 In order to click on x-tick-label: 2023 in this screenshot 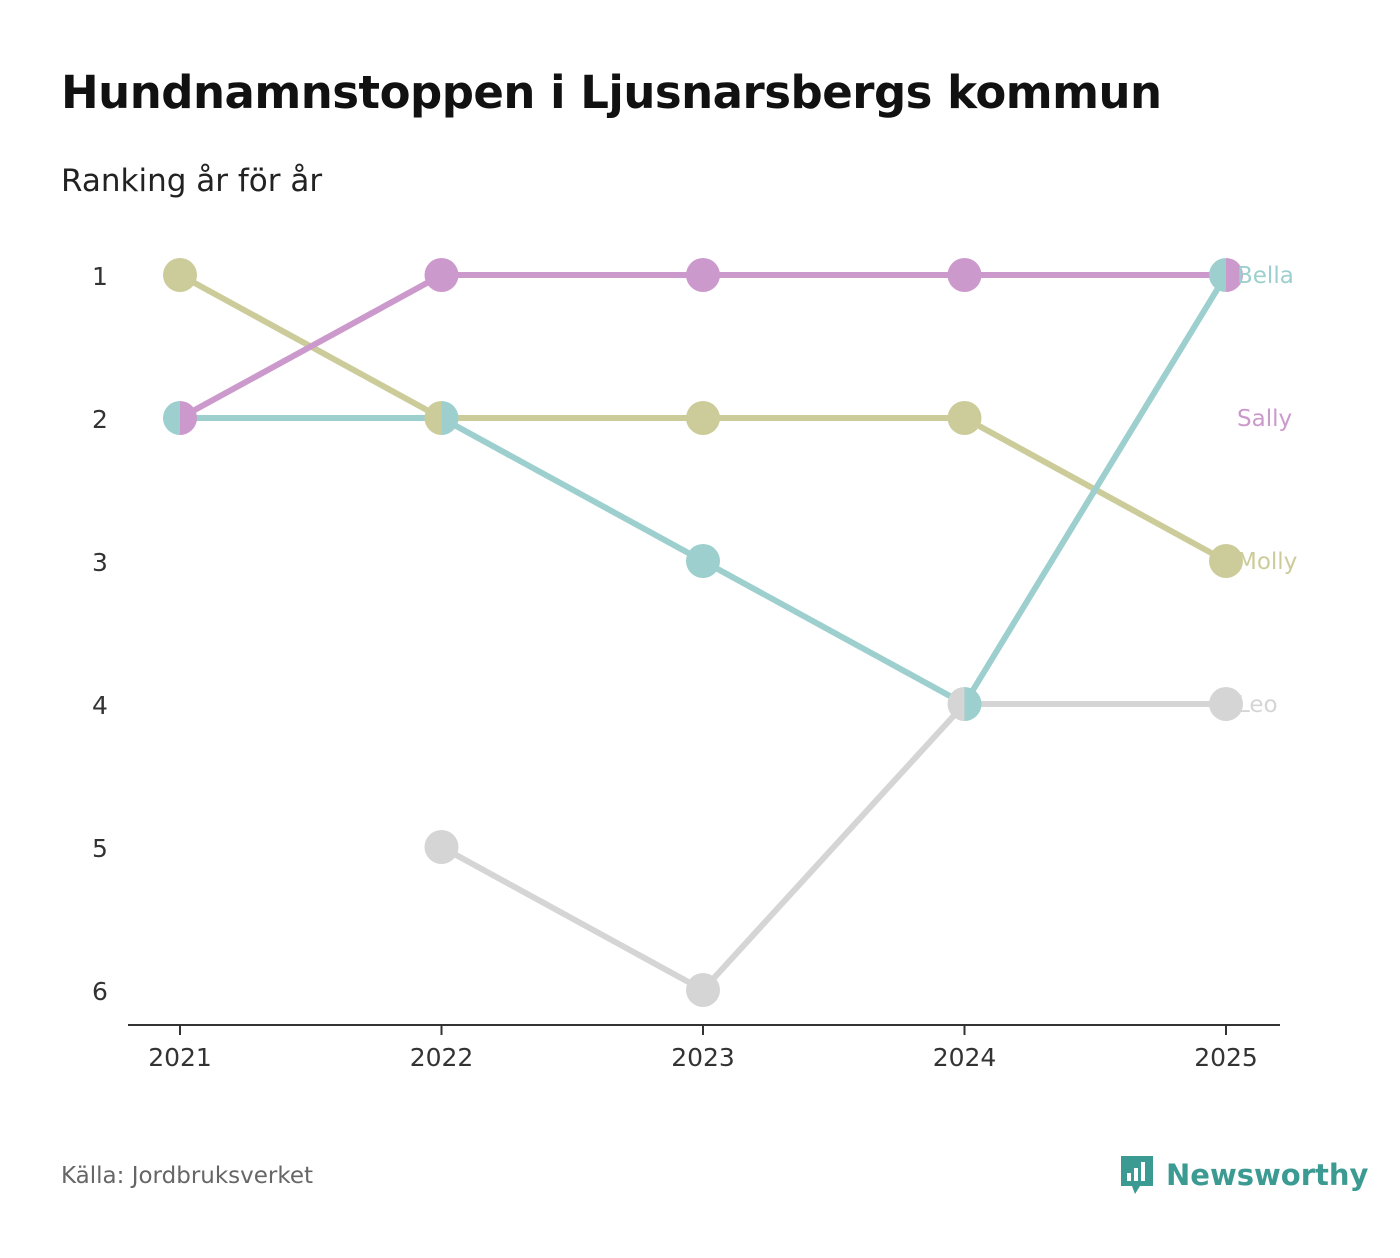, I will do `click(703, 1057)`.